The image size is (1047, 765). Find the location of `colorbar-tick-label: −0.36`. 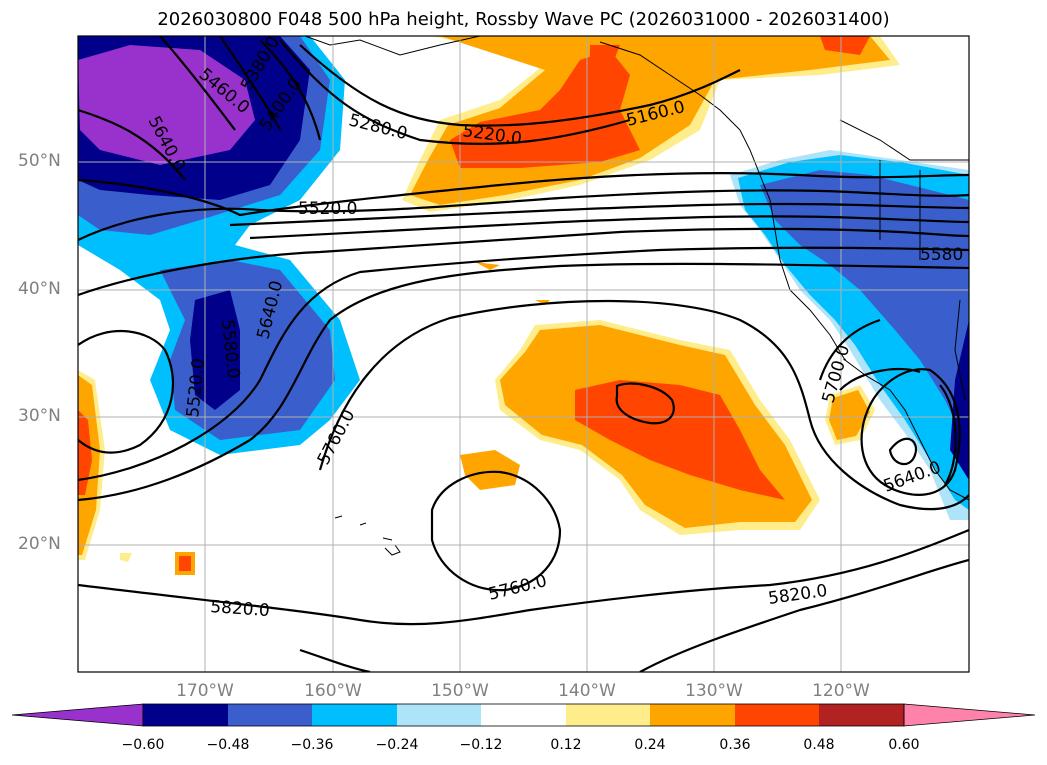

colorbar-tick-label: −0.36 is located at coordinates (312, 745).